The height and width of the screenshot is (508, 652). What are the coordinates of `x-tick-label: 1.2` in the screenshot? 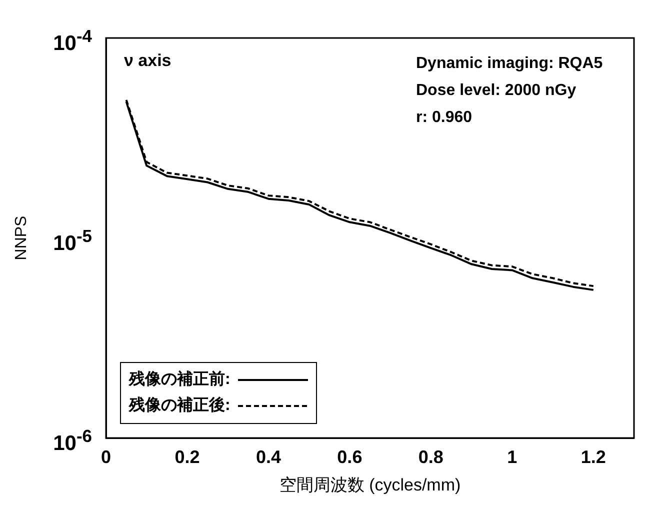 It's located at (593, 456).